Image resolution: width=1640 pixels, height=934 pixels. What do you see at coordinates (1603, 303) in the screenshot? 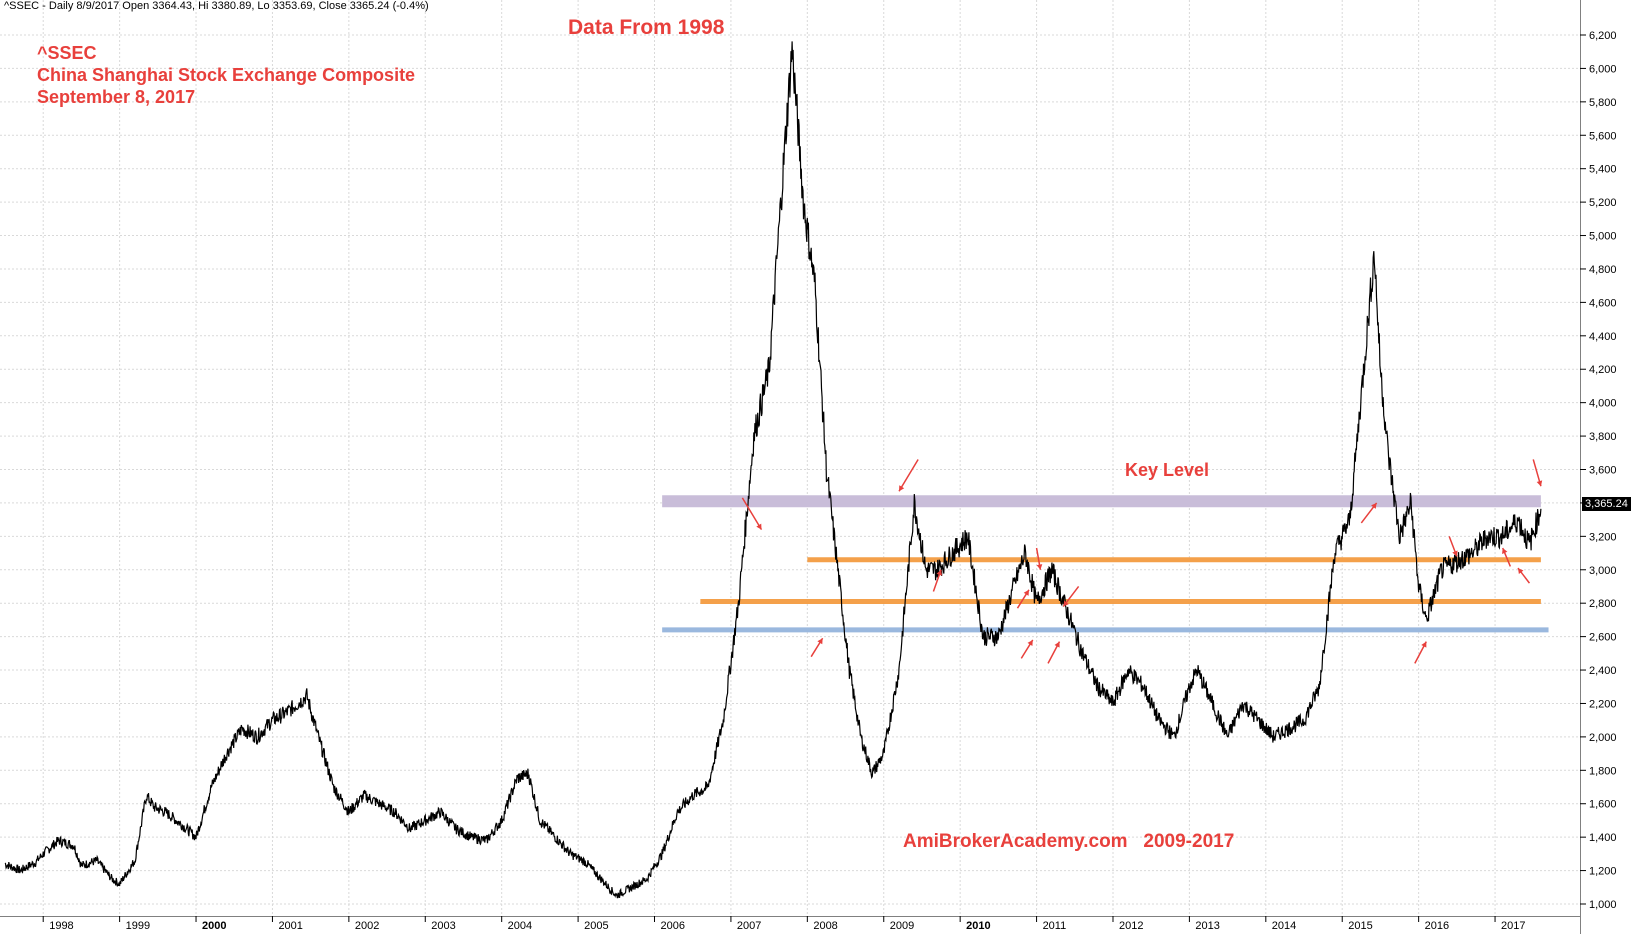
I see `y-tick-label: 4,600` at bounding box center [1603, 303].